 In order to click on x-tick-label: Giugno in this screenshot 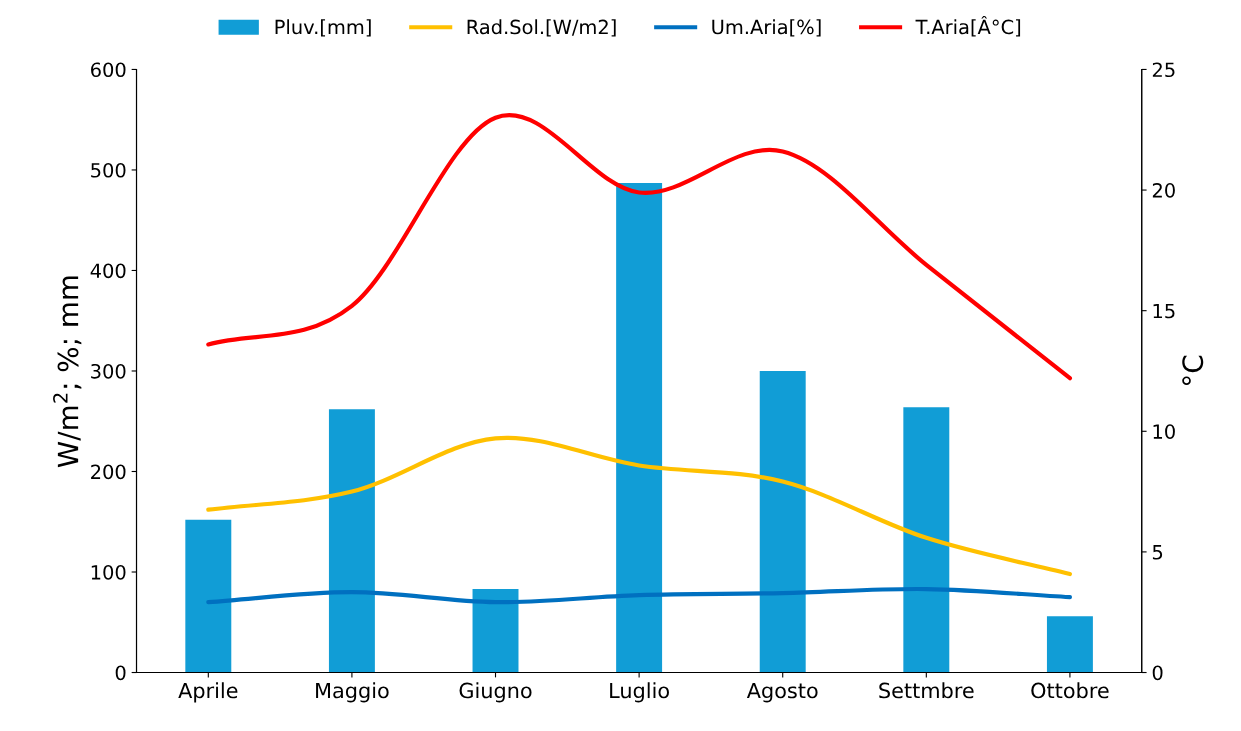, I will do `click(495, 692)`.